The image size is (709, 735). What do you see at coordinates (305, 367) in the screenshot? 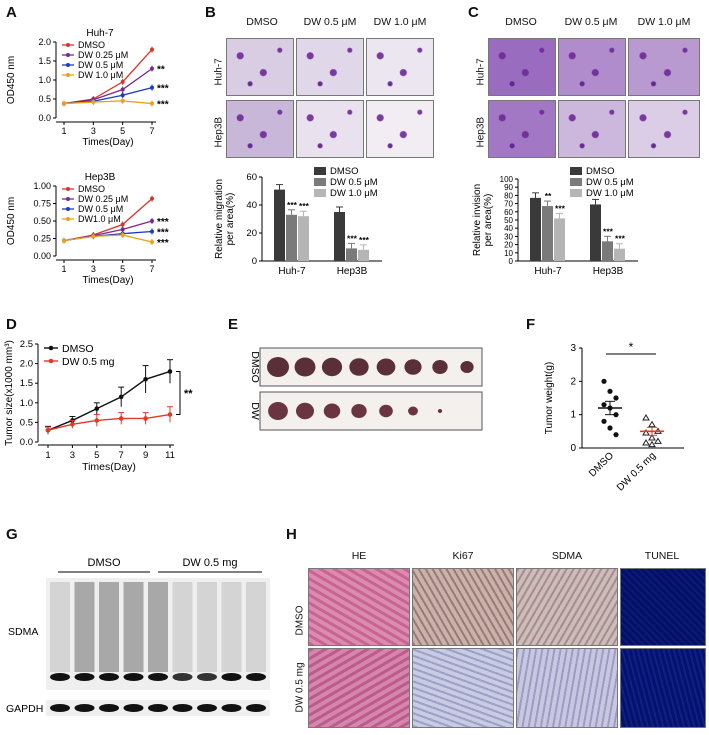
I see `tumor-dmso` at bounding box center [305, 367].